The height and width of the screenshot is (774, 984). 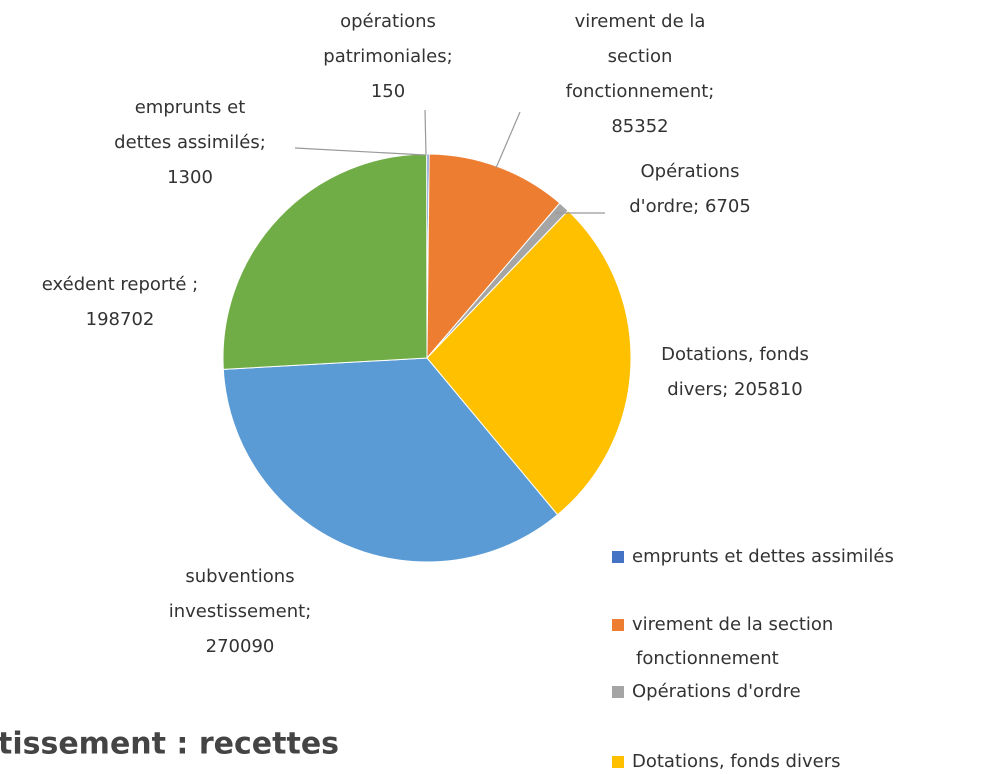 What do you see at coordinates (387, 56) in the screenshot?
I see `data-label: patrimoniales;` at bounding box center [387, 56].